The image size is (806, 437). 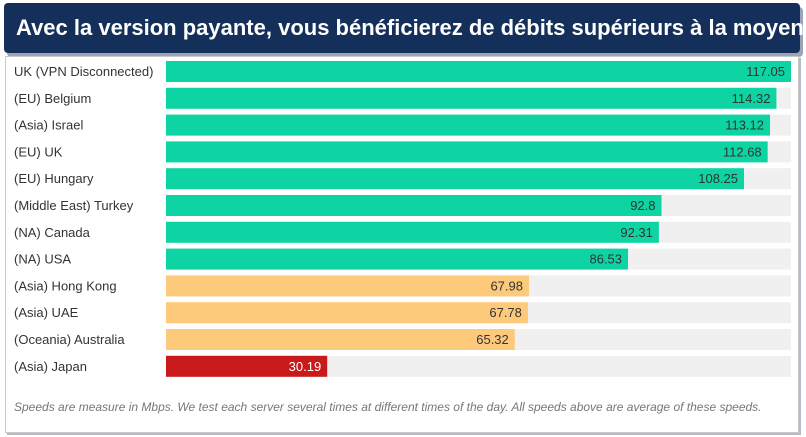 What do you see at coordinates (347, 313) in the screenshot?
I see `bar-asia-uae` at bounding box center [347, 313].